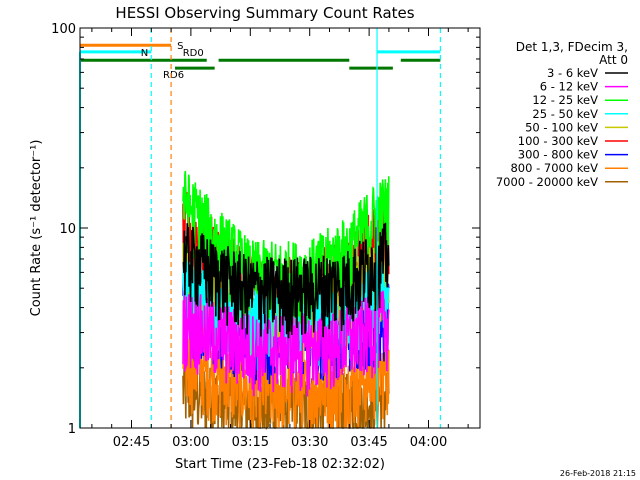  I want to click on legend-header-line1: Det 1,3, FDecim 3,, so click(572, 47).